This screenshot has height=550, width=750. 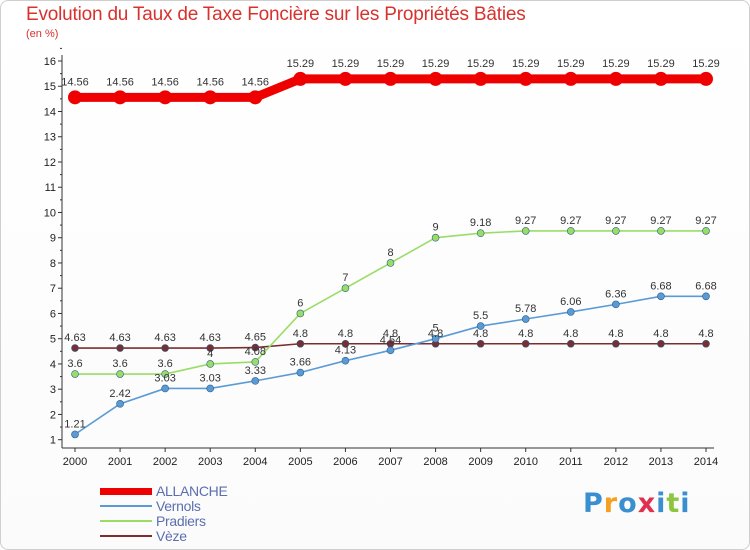 I want to click on y-tick-label: 9, so click(x=53, y=239).